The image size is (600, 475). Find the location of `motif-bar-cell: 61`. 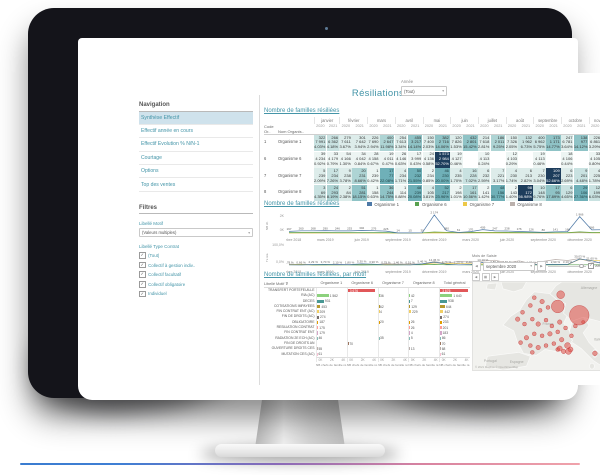

motif-bar-cell: 61 is located at coordinates (331, 354).